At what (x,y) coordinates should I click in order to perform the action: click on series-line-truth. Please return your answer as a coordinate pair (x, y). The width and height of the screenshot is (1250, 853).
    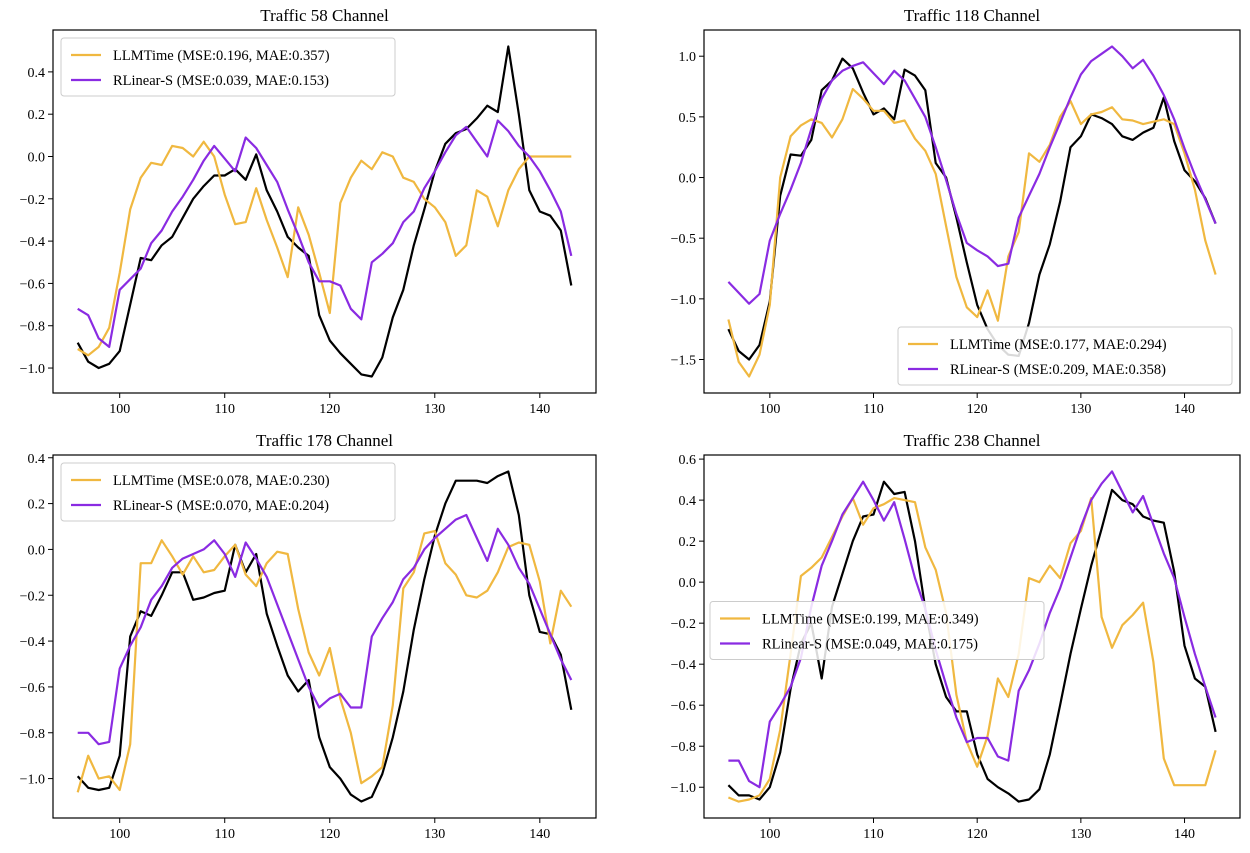
    Looking at the image, I should click on (972, 209).